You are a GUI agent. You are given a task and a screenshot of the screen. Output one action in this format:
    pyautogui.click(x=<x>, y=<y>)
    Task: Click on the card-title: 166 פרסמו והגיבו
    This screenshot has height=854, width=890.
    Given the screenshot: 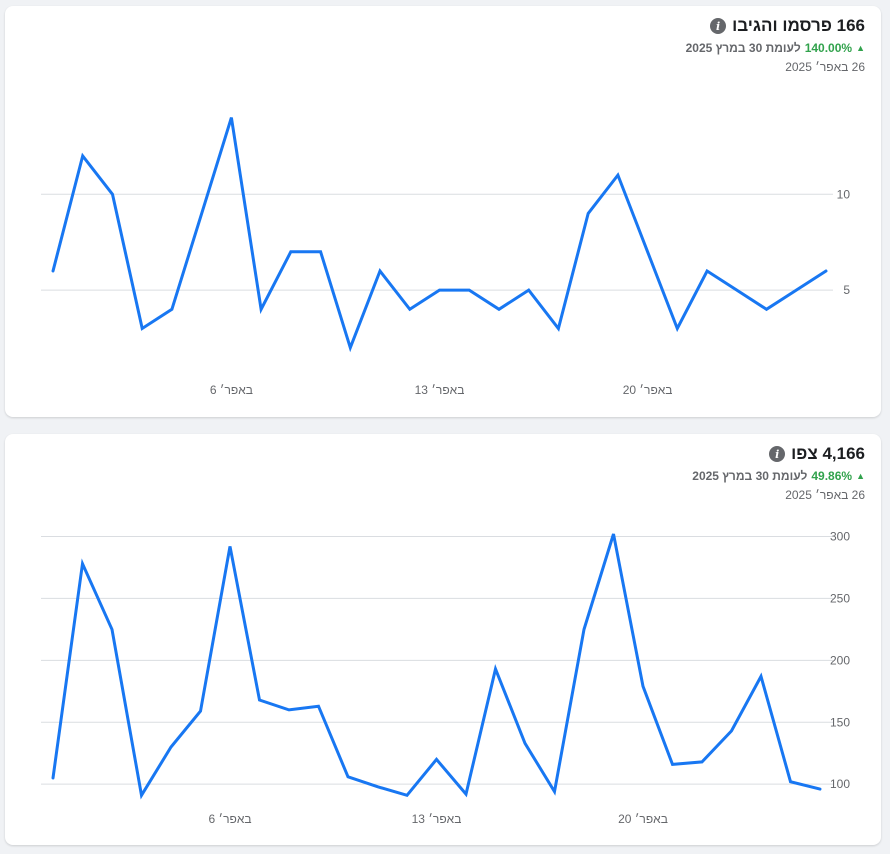 What is the action you would take?
    pyautogui.click(x=798, y=25)
    